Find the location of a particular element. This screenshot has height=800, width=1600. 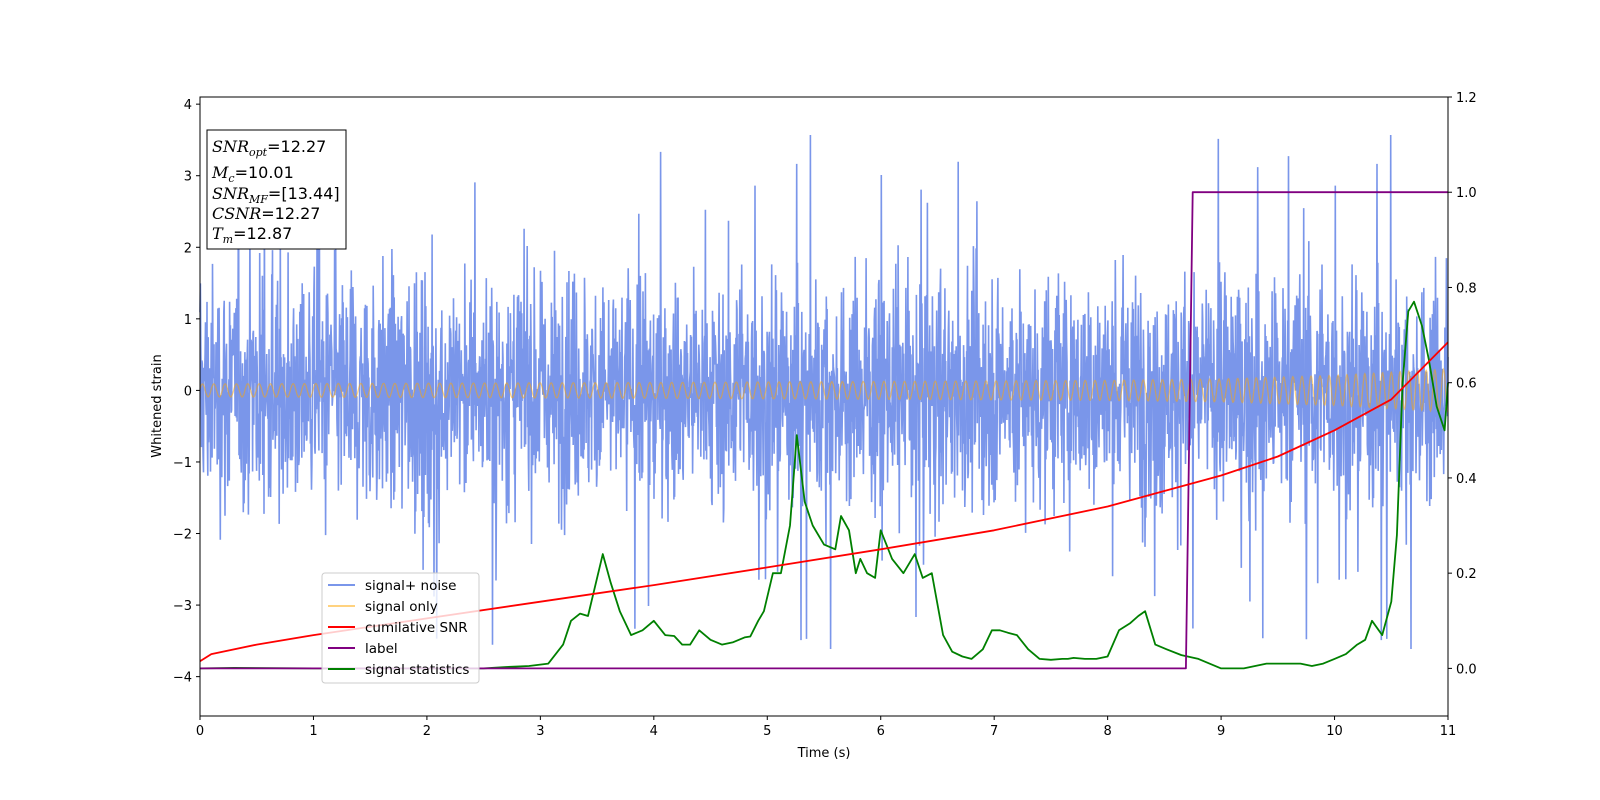

annotation-csnr: CSNR=12.27 is located at coordinates (266, 213).